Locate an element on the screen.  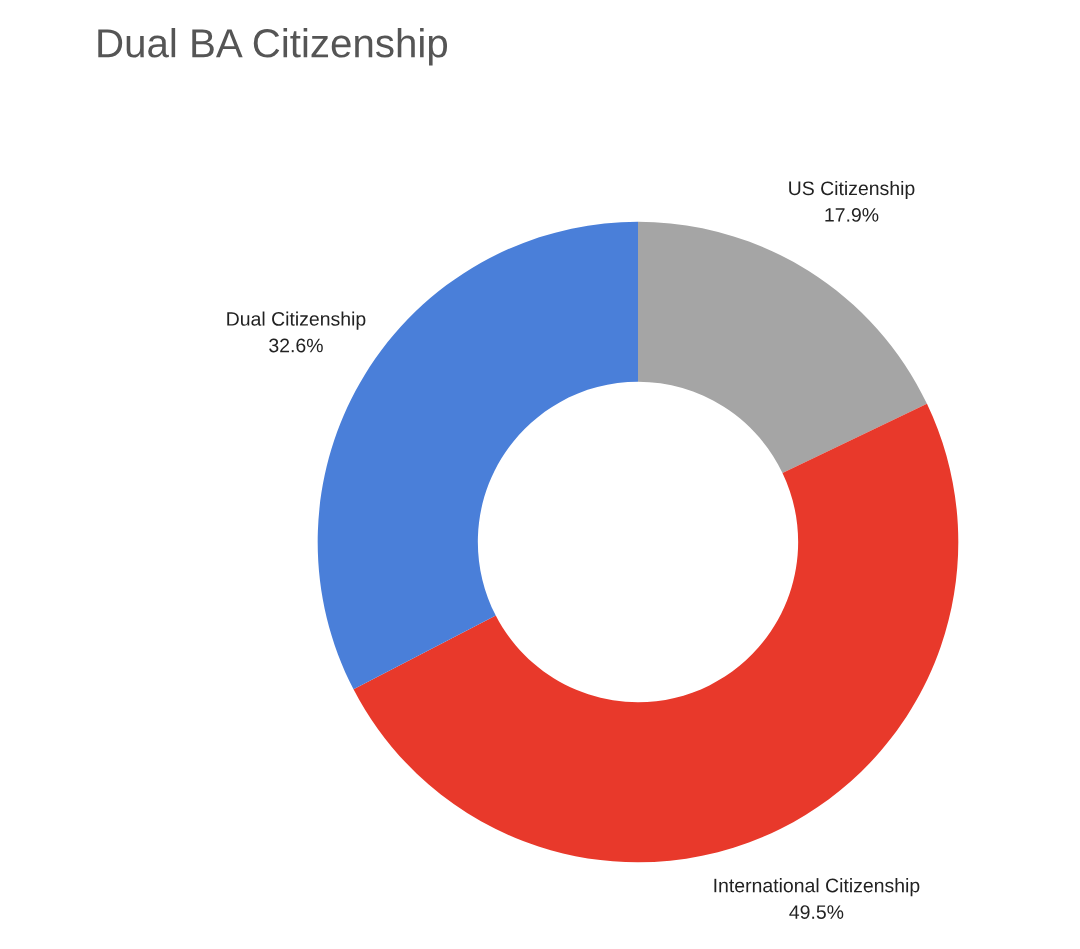
donut-slice is located at coordinates (782, 347).